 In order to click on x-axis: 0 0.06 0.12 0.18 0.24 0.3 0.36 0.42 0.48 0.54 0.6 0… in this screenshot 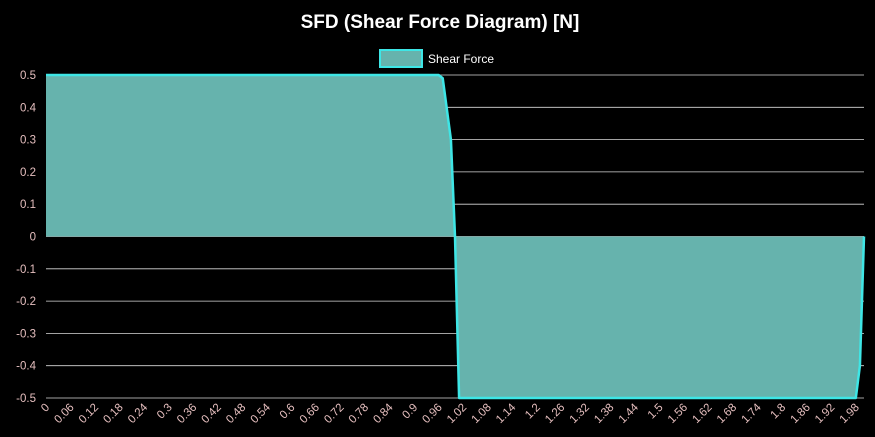, I will do `click(450, 413)`.